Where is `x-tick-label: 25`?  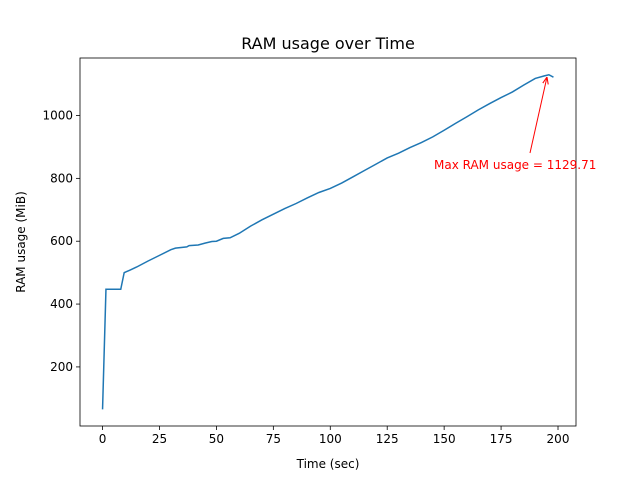 x-tick-label: 25 is located at coordinates (159, 439).